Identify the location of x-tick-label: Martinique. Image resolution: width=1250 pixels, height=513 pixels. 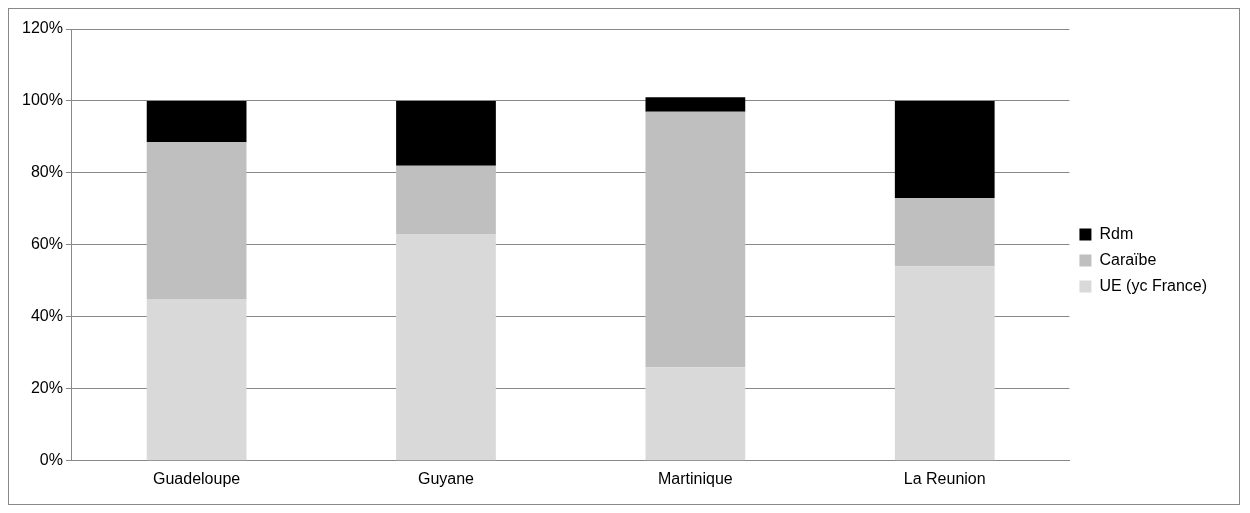
(695, 478).